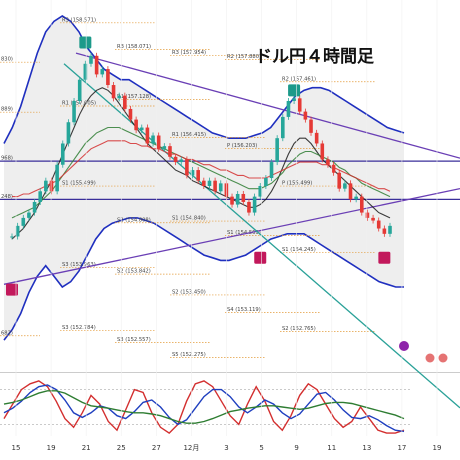  Describe the element at coordinates (244, 57) in the screenshot. I see `pivot-level-label: R2 (157.880)` at that location.